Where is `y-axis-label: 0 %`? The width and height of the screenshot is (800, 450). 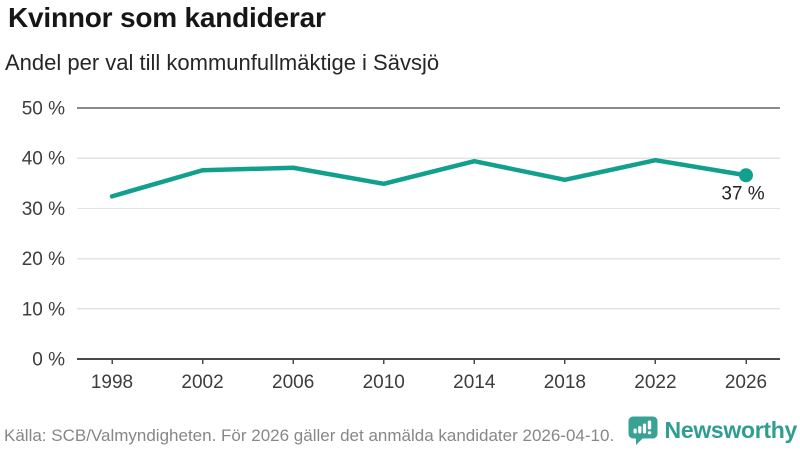 y-axis-label: 0 % is located at coordinates (48, 360).